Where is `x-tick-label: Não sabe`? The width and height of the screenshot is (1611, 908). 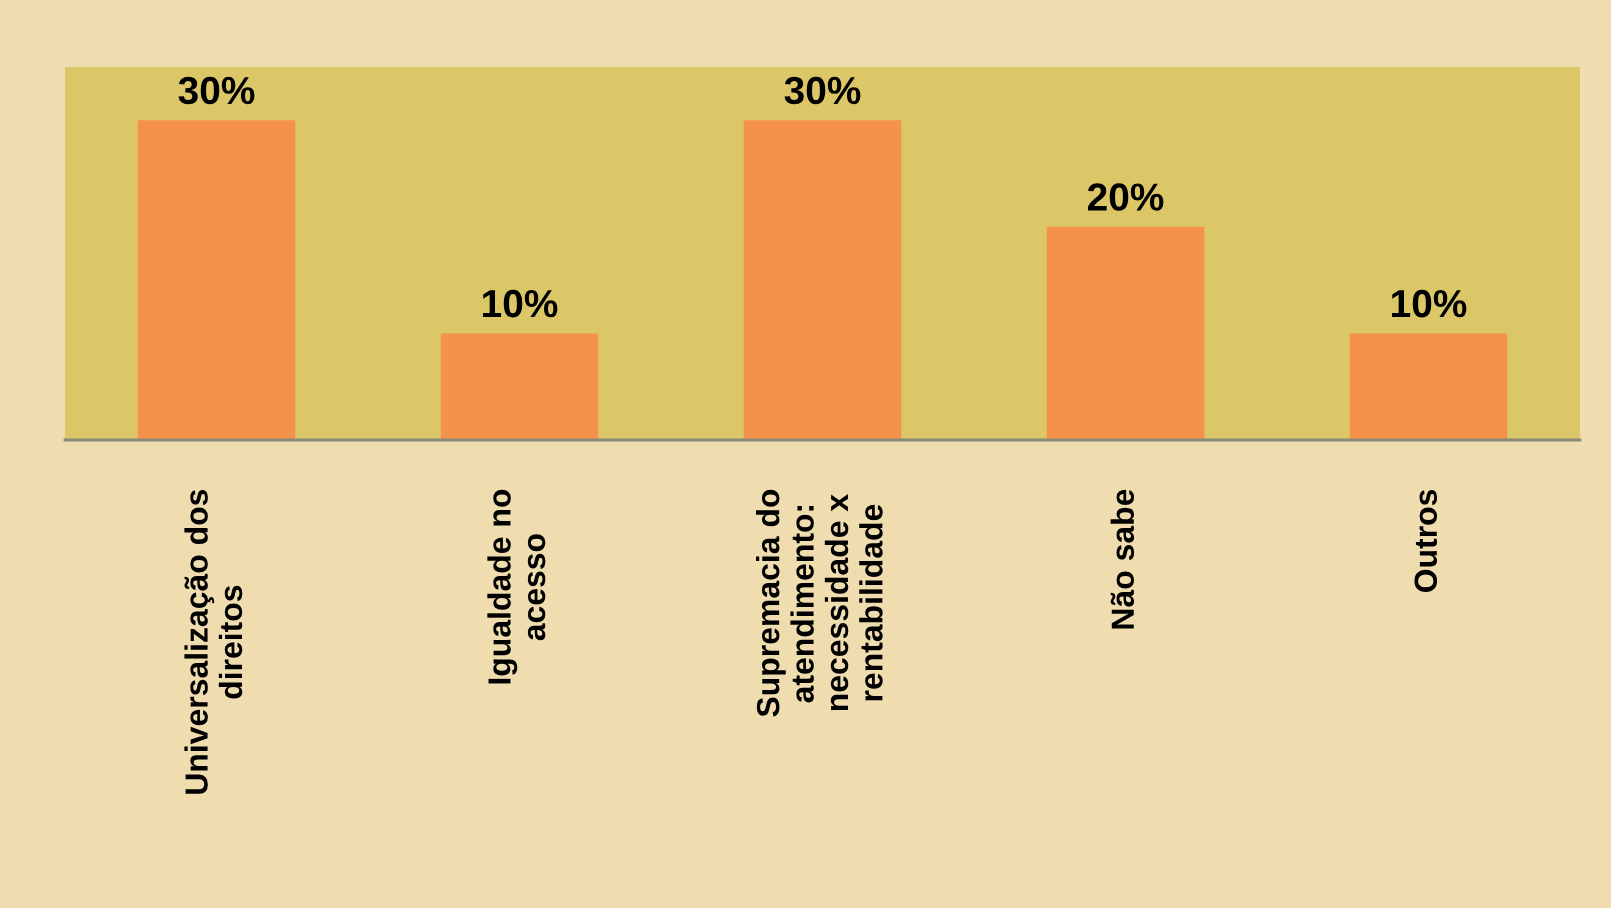 x-tick-label: Não sabe is located at coordinates (1122, 559).